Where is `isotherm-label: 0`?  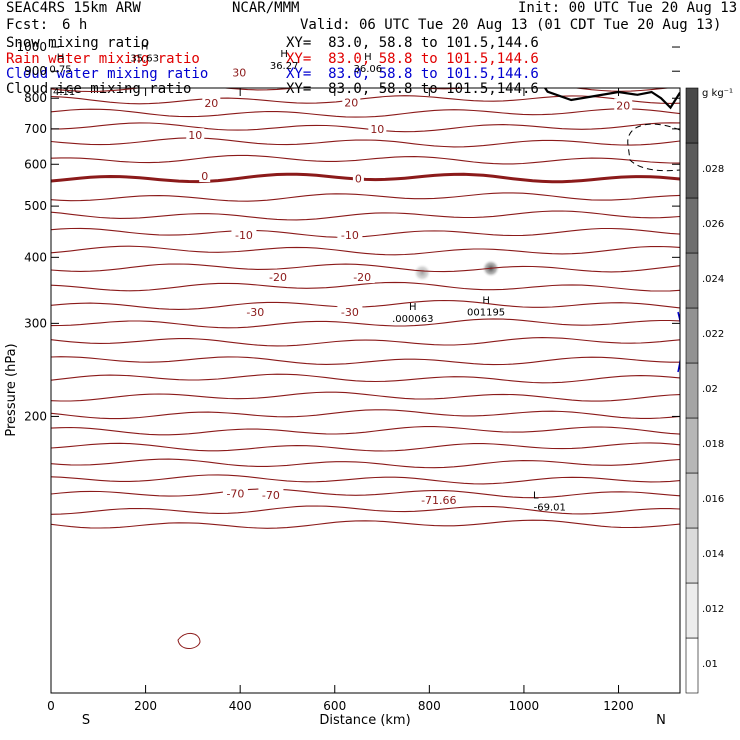
isotherm-label: 0 is located at coordinates (204, 176).